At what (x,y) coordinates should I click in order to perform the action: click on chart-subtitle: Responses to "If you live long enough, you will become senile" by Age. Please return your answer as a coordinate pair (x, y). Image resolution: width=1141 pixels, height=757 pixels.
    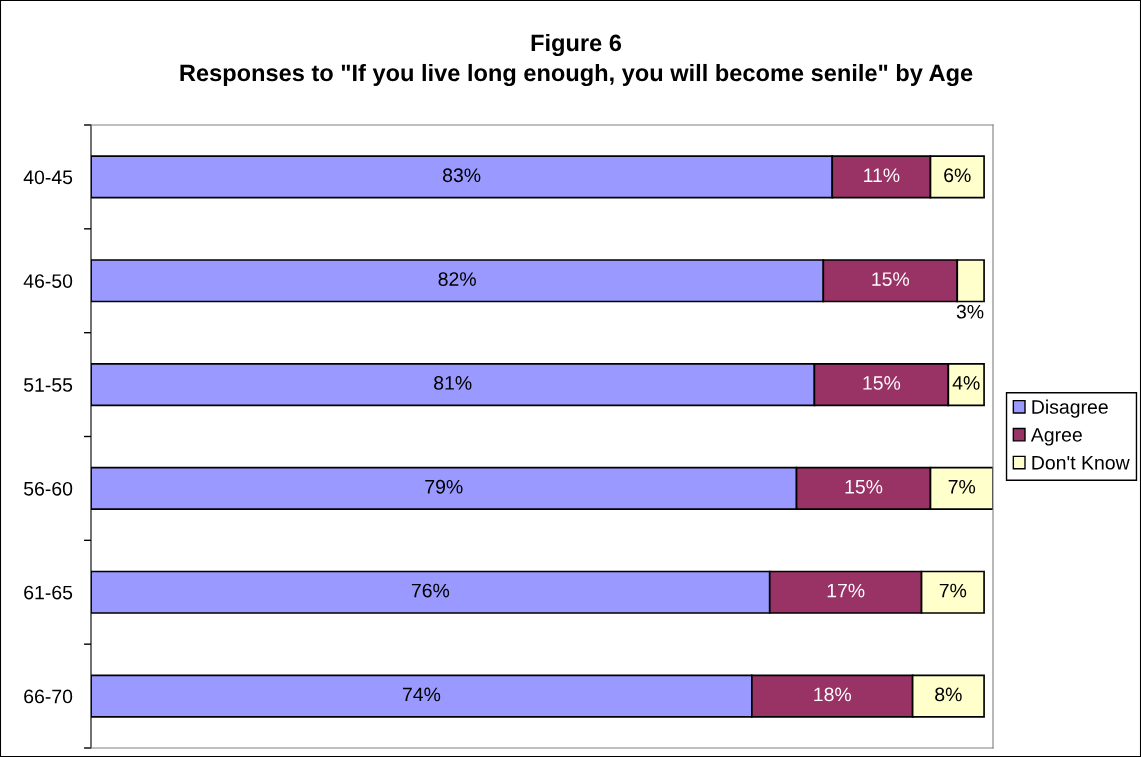
    Looking at the image, I should click on (576, 75).